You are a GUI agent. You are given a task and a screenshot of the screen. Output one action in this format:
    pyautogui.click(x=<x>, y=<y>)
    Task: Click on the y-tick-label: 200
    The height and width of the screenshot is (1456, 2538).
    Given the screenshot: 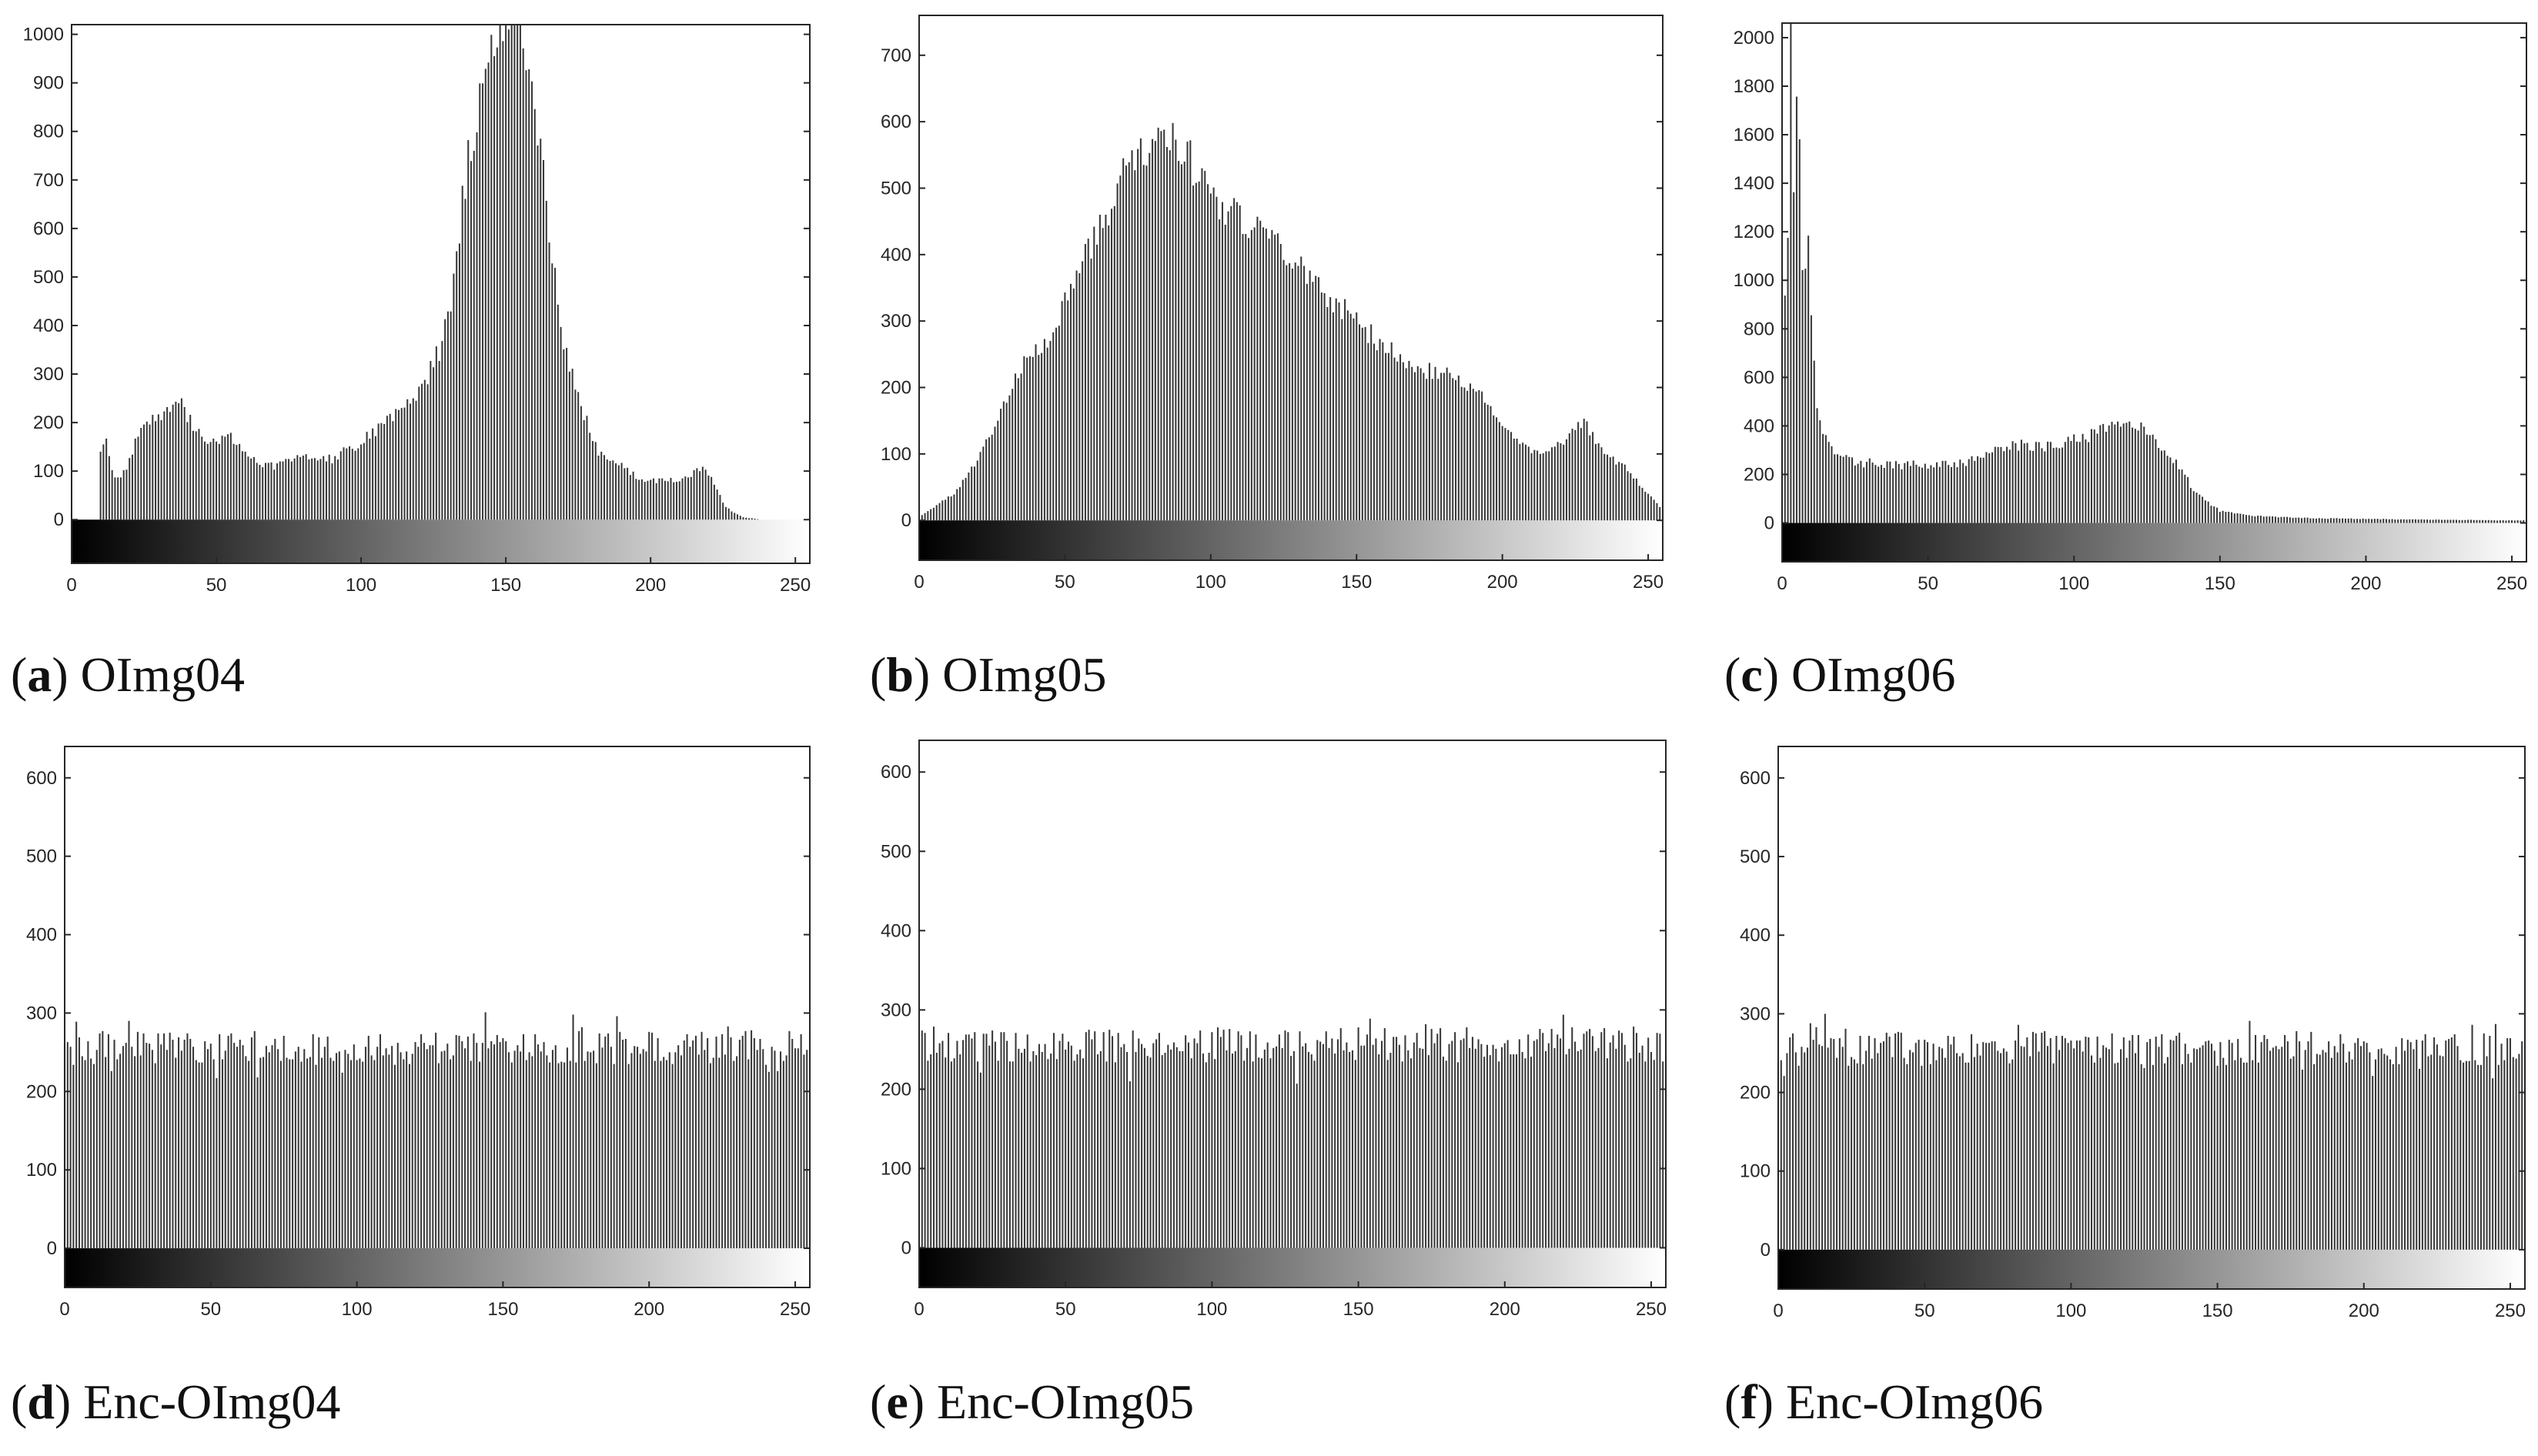 What is the action you would take?
    pyautogui.click(x=1759, y=475)
    